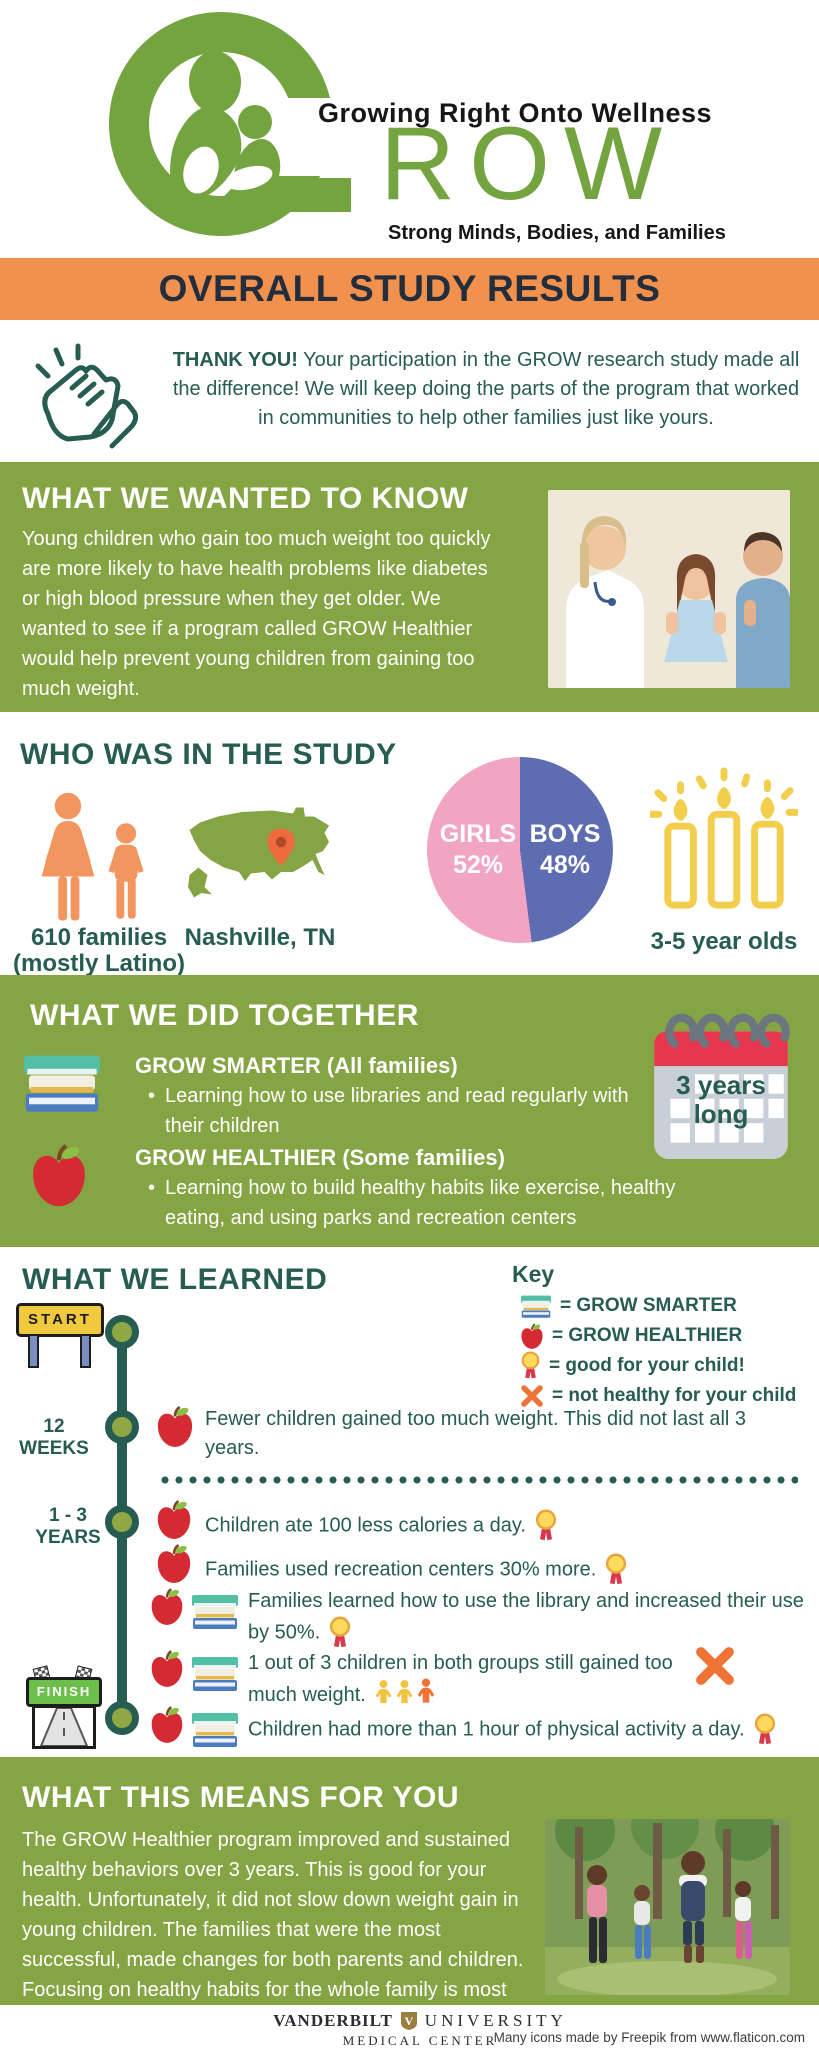  Describe the element at coordinates (260, 937) in the screenshot. I see `location-caption: Nashville, TN` at that location.